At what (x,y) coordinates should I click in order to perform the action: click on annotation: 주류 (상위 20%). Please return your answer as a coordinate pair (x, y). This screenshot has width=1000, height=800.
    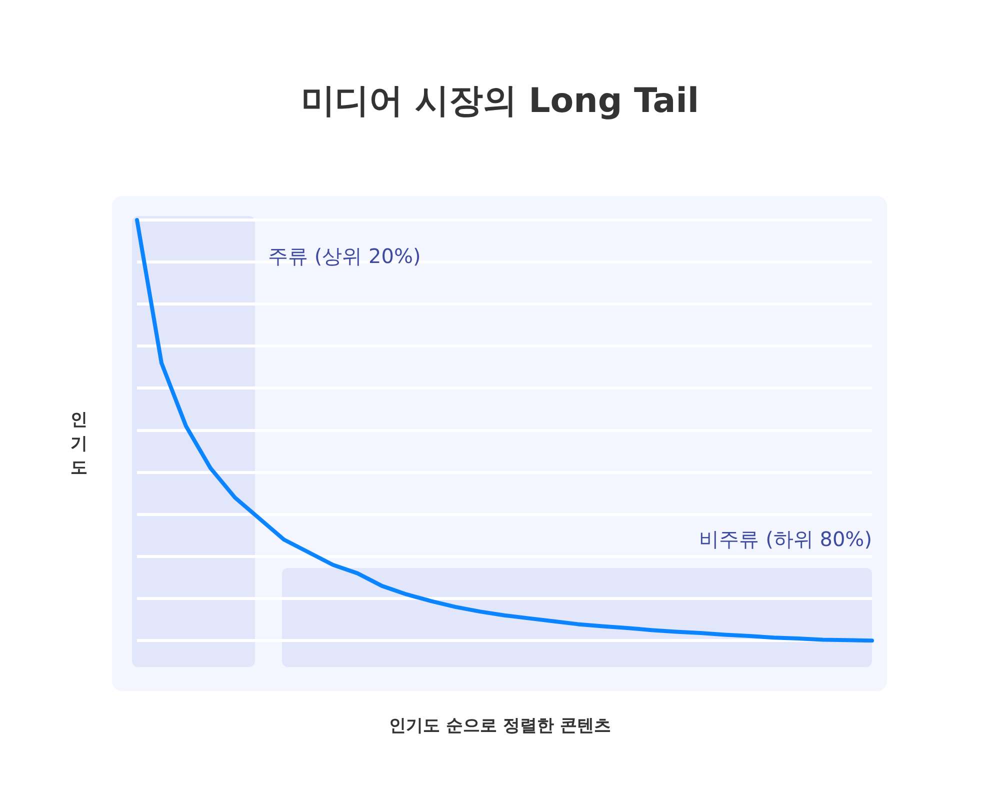
    Looking at the image, I should click on (344, 256).